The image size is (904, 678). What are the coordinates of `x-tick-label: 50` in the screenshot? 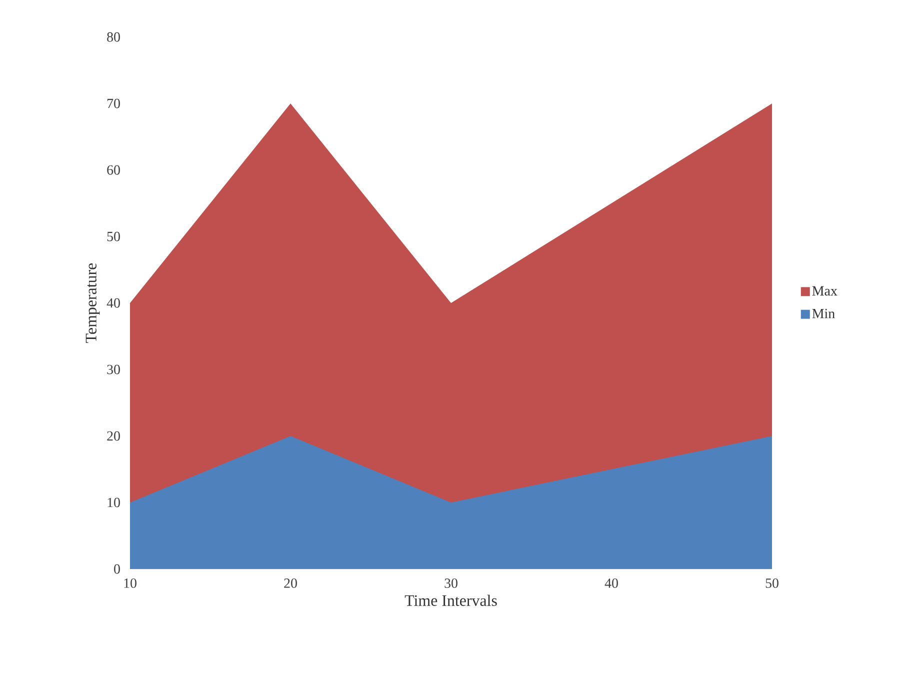 It's located at (772, 583).